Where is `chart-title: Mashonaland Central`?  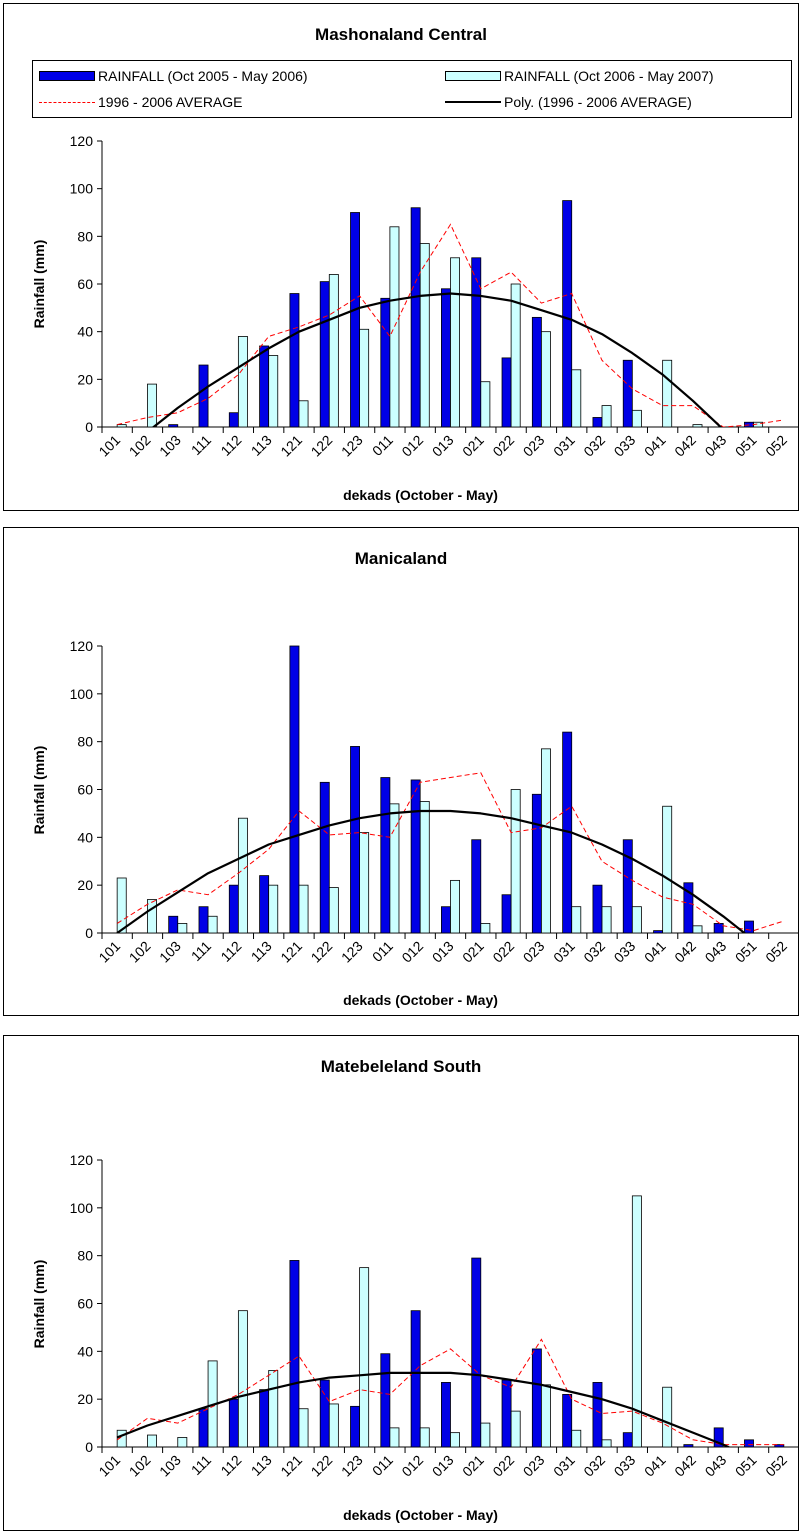 chart-title: Mashonaland Central is located at coordinates (401, 34).